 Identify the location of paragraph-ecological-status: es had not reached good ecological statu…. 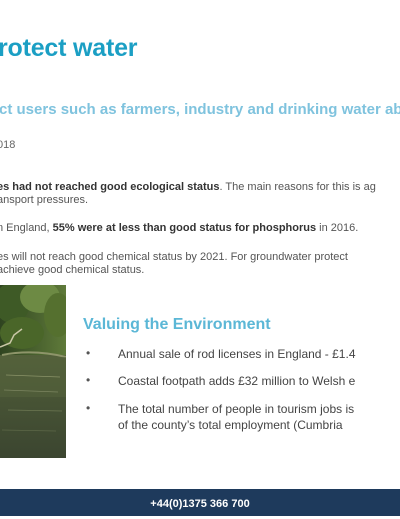
(188, 194).